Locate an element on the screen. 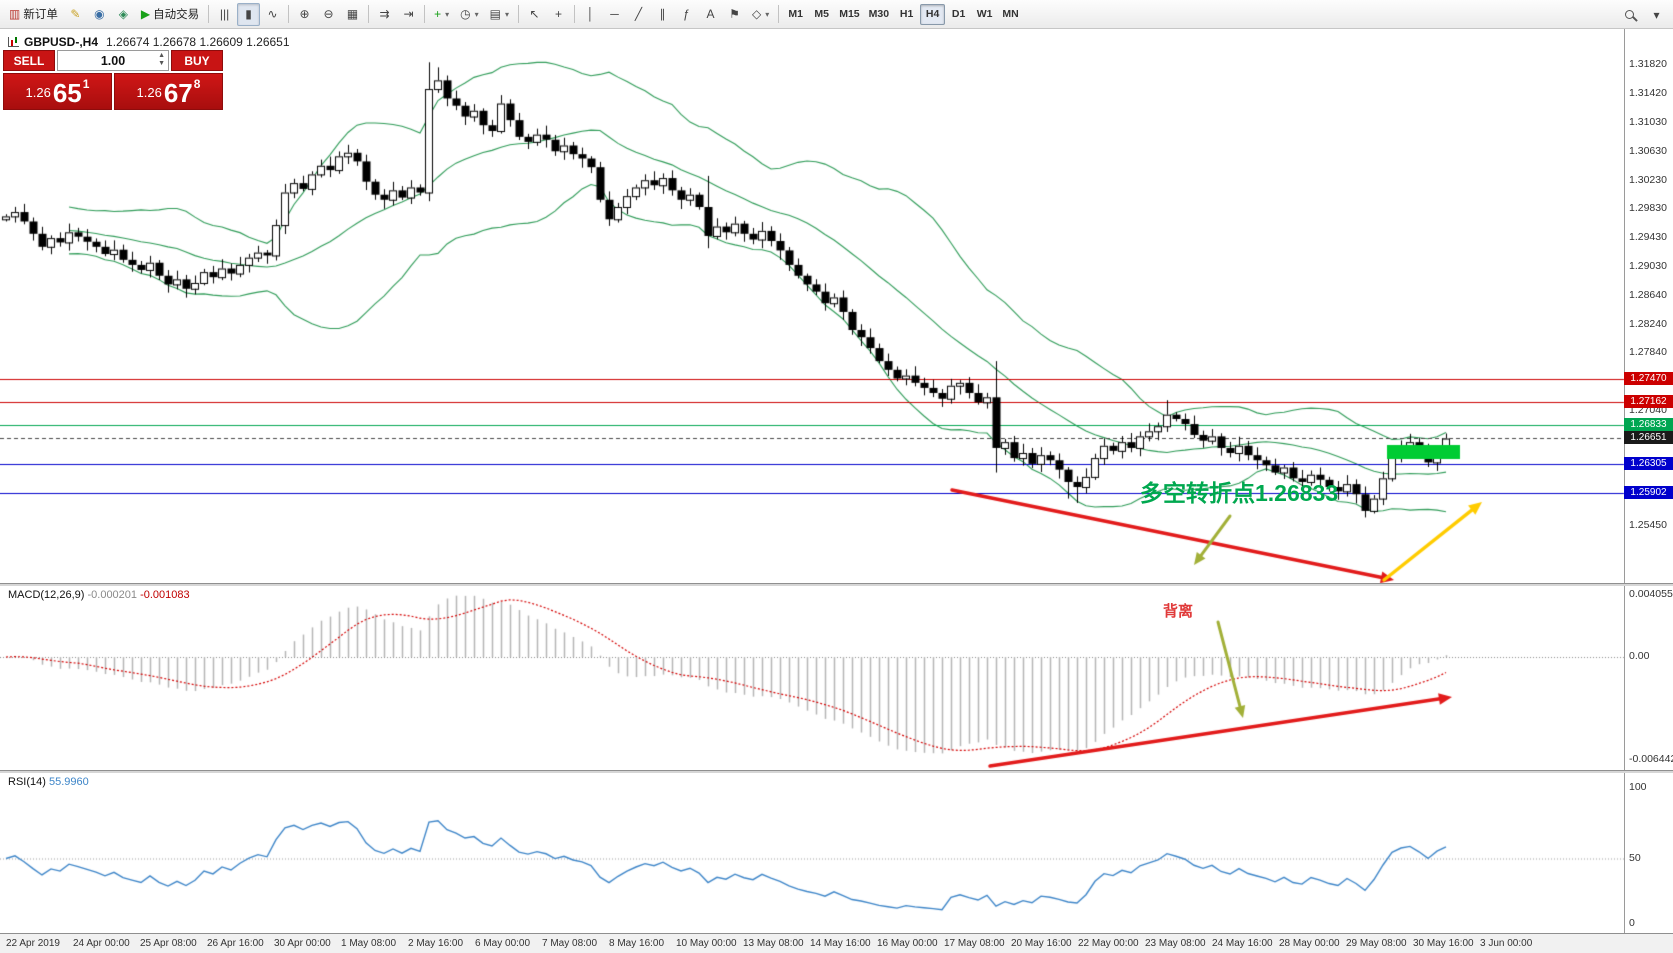 The image size is (1673, 953). tile-windows-button: ▦ is located at coordinates (352, 14).